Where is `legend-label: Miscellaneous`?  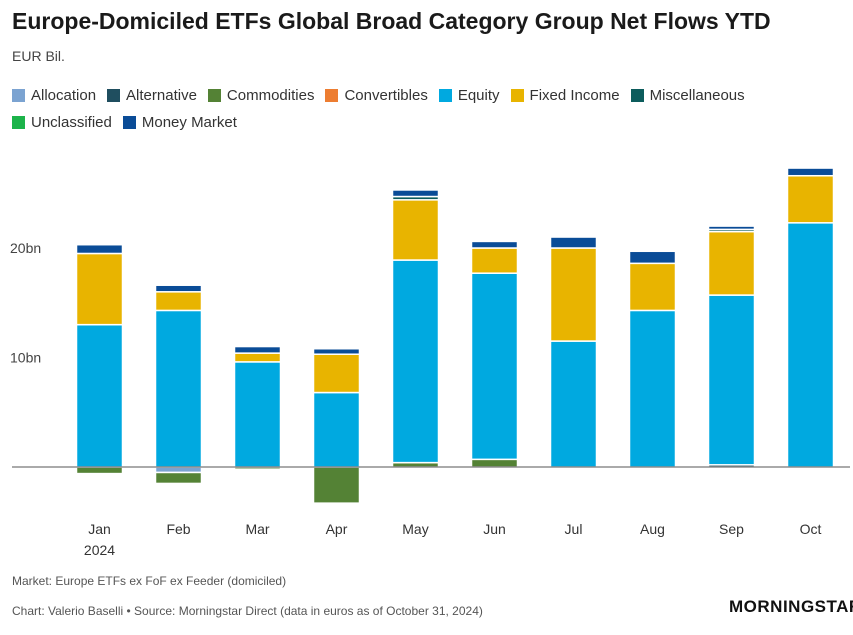 legend-label: Miscellaneous is located at coordinates (697, 95).